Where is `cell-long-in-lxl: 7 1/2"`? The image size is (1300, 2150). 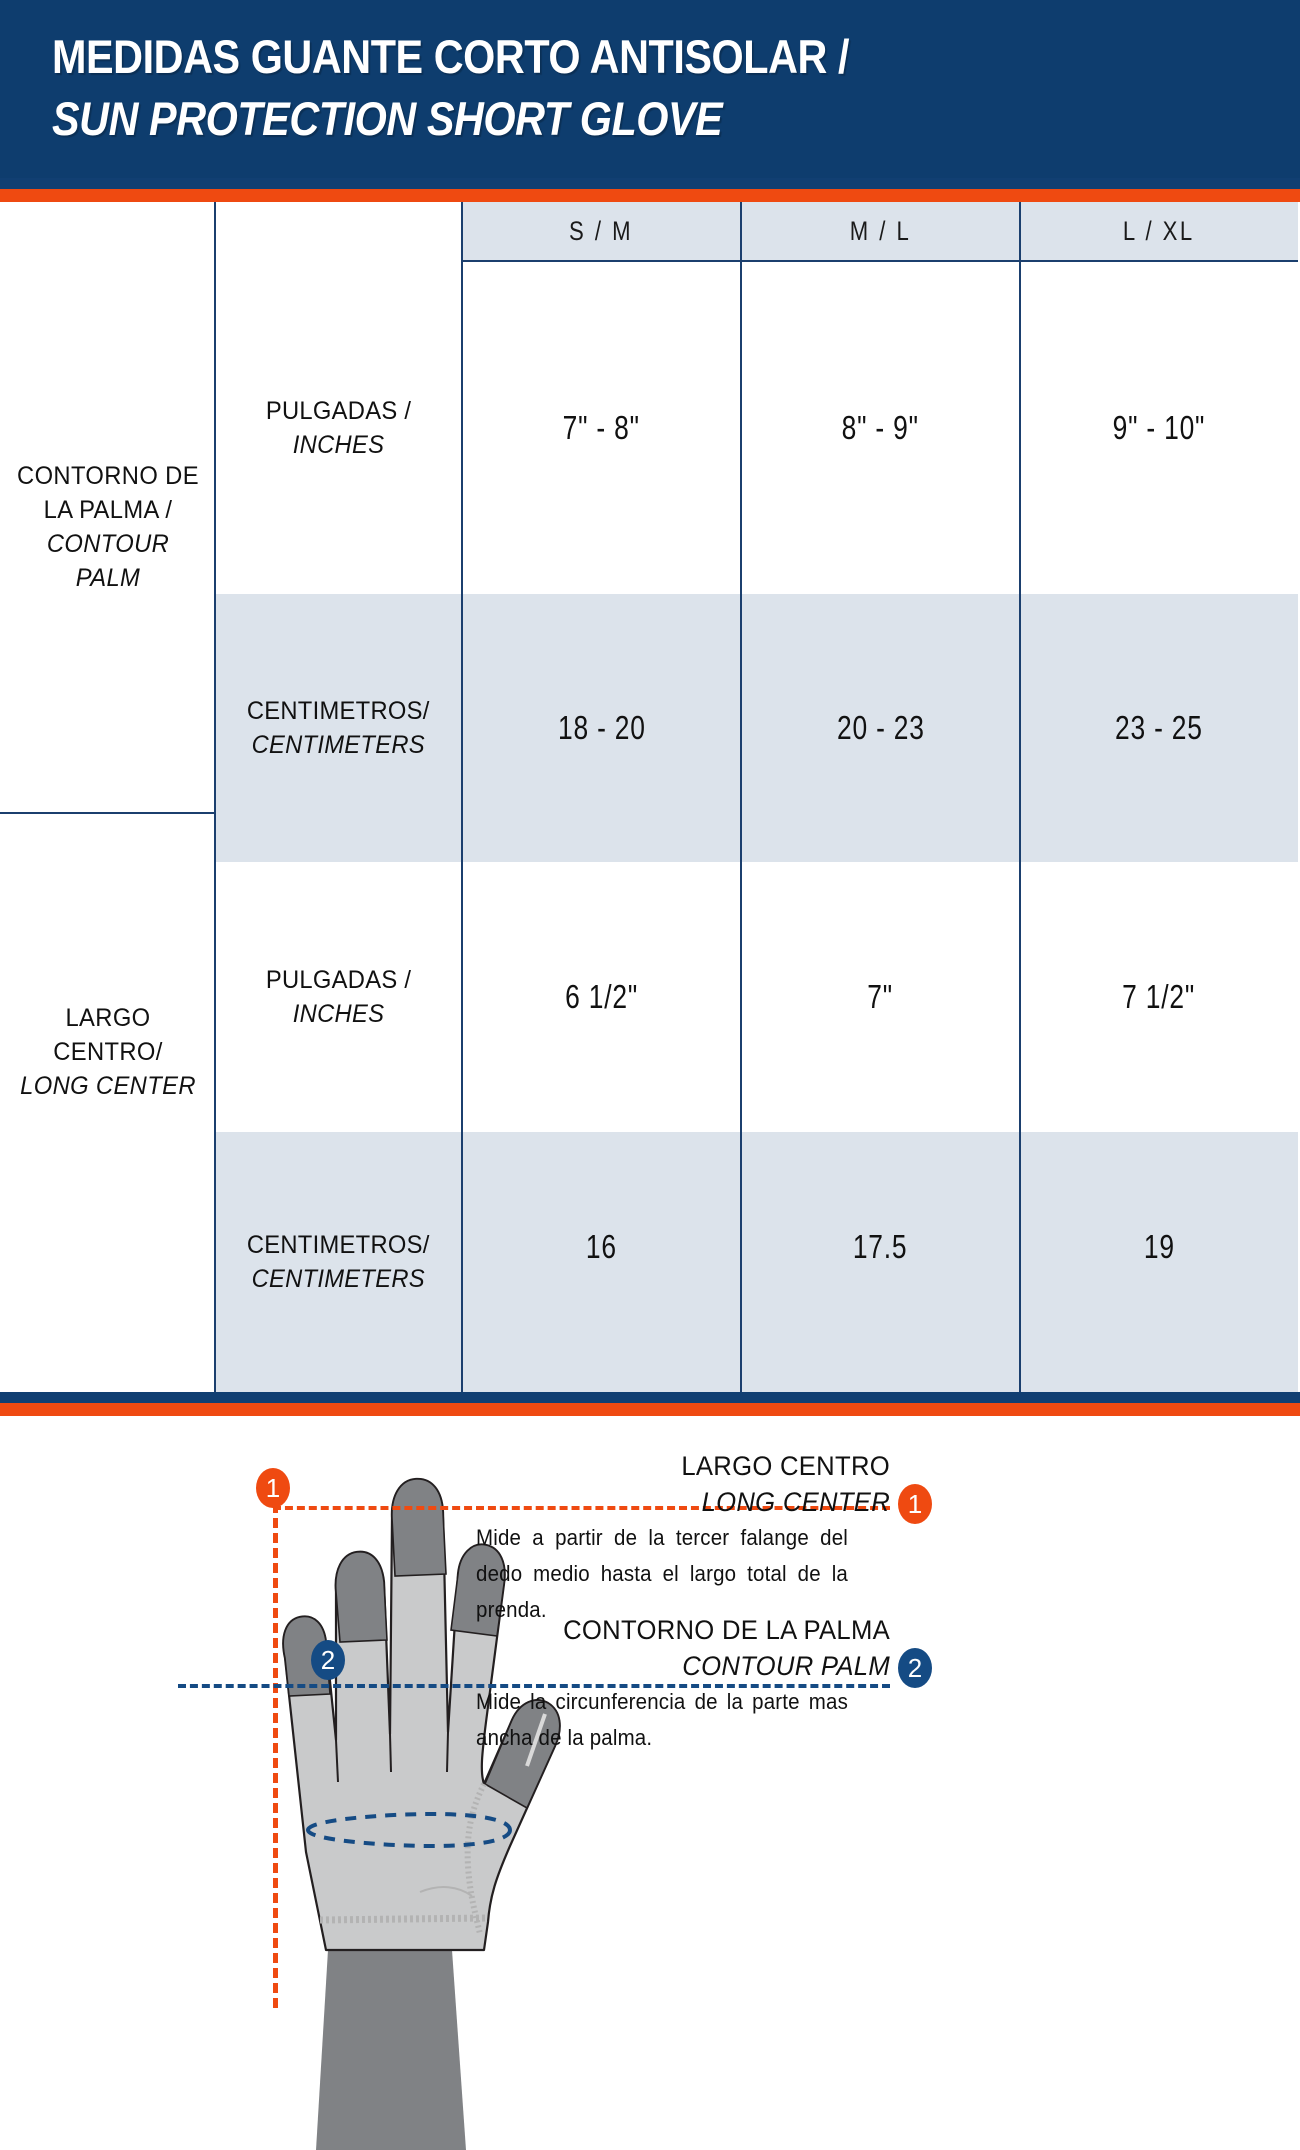 cell-long-in-lxl: 7 1/2" is located at coordinates (1159, 996).